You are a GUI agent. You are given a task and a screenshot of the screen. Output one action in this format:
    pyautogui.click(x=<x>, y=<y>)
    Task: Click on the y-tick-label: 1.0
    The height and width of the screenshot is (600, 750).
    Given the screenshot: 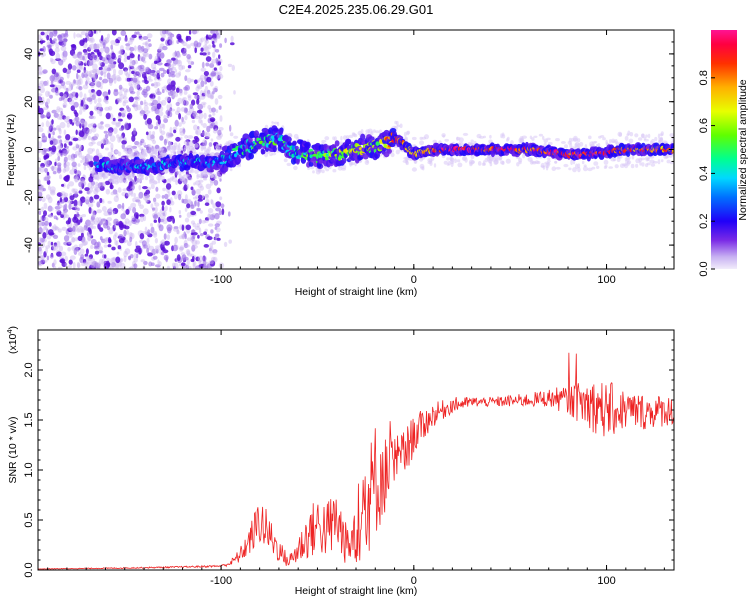 What is the action you would take?
    pyautogui.click(x=29, y=469)
    